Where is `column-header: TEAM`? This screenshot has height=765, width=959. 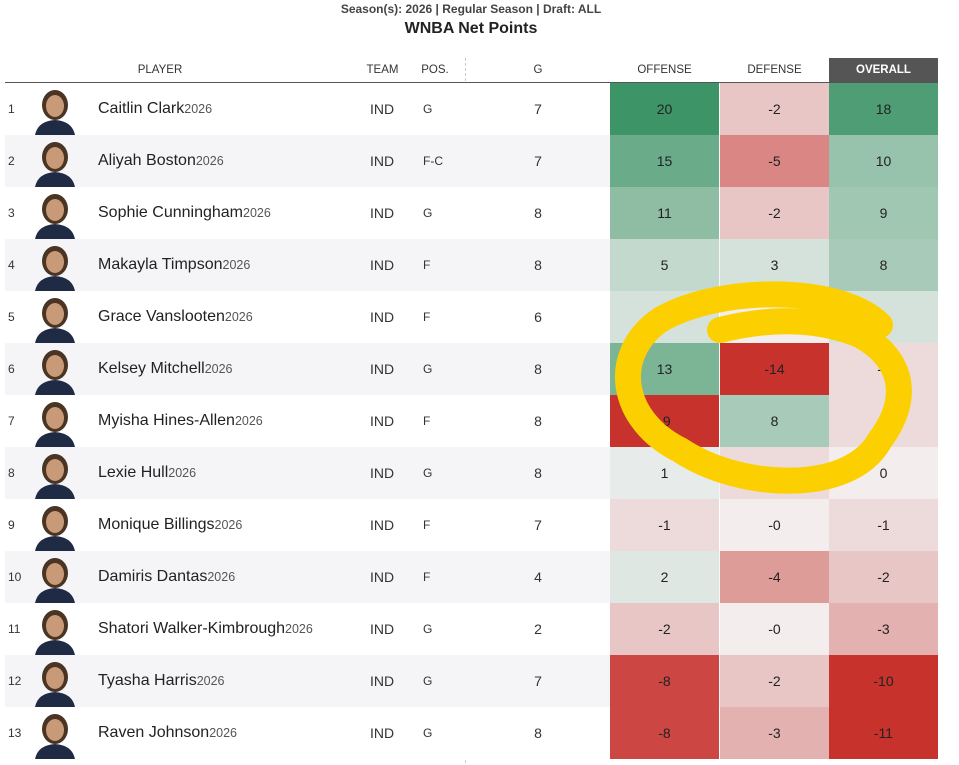 column-header: TEAM is located at coordinates (382, 70).